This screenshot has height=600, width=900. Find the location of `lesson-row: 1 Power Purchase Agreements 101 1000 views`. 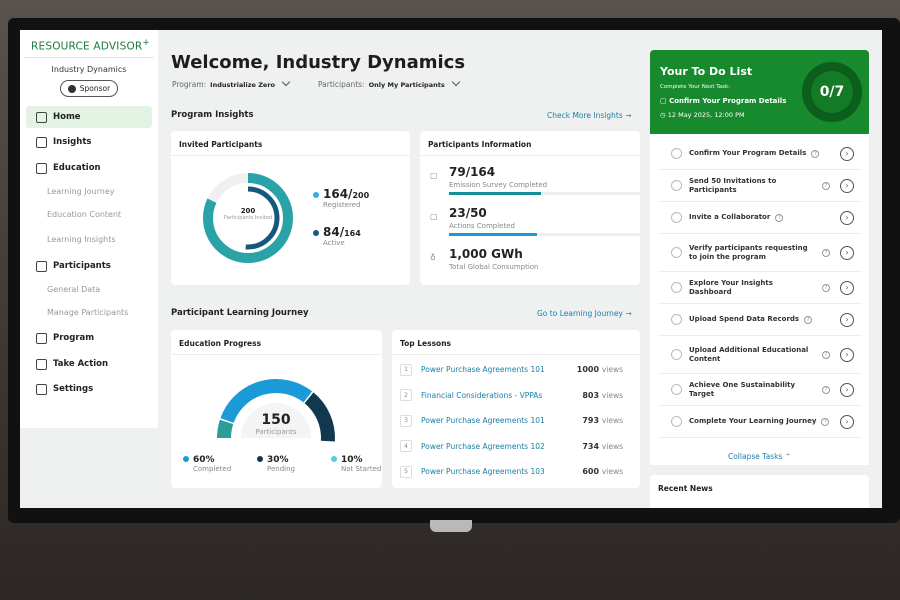

lesson-row: 1 Power Purchase Agreements 101 1000 views is located at coordinates (516, 369).